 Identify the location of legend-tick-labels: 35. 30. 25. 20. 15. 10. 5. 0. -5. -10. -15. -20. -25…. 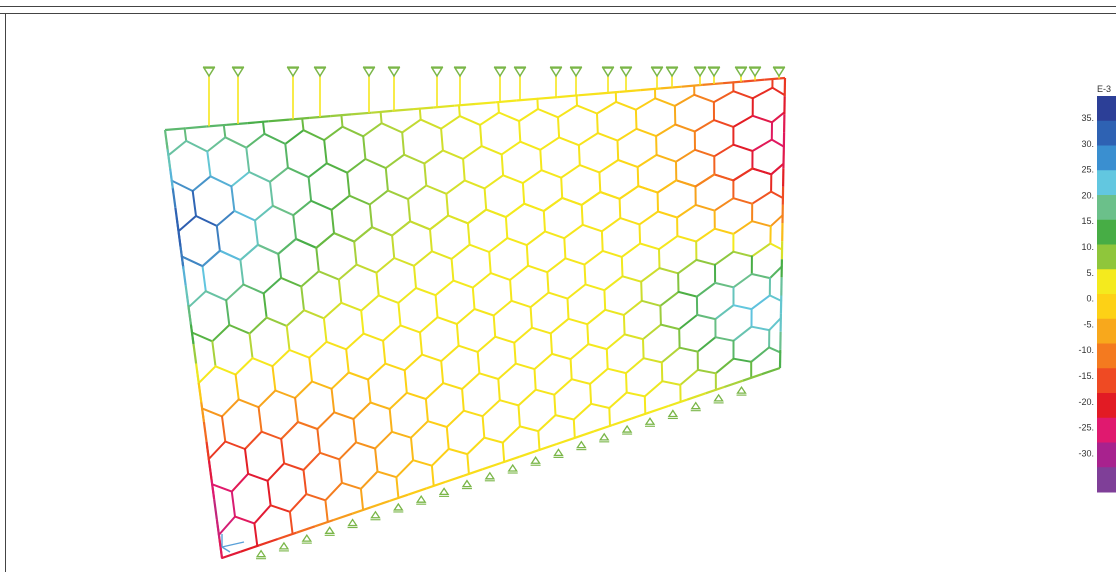
(1086, 285).